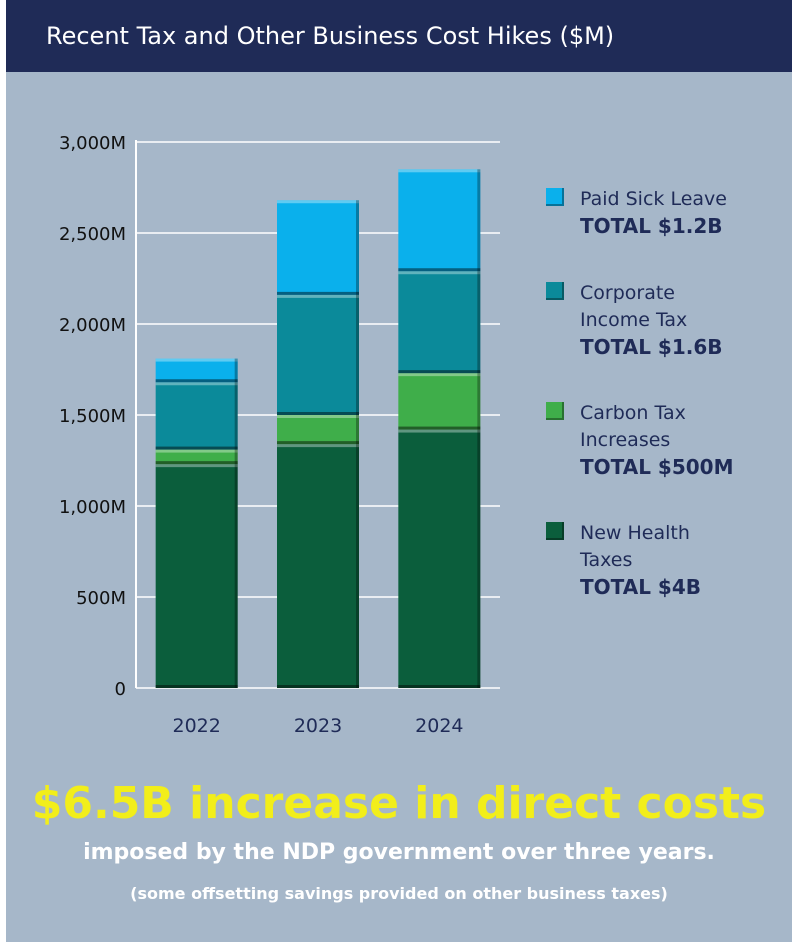 This screenshot has width=792, height=942. Describe the element at coordinates (92, 416) in the screenshot. I see `y-tick-label: 1,500M` at that location.